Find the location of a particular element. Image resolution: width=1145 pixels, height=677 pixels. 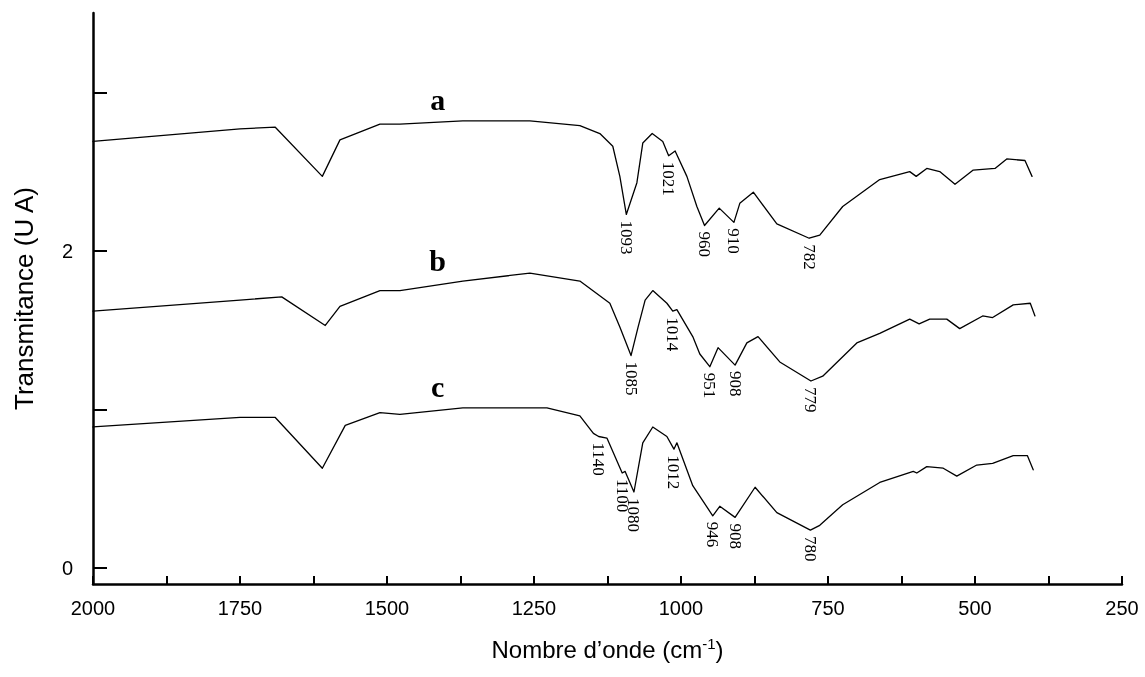

x-tick-label: 250 is located at coordinates (1122, 608).